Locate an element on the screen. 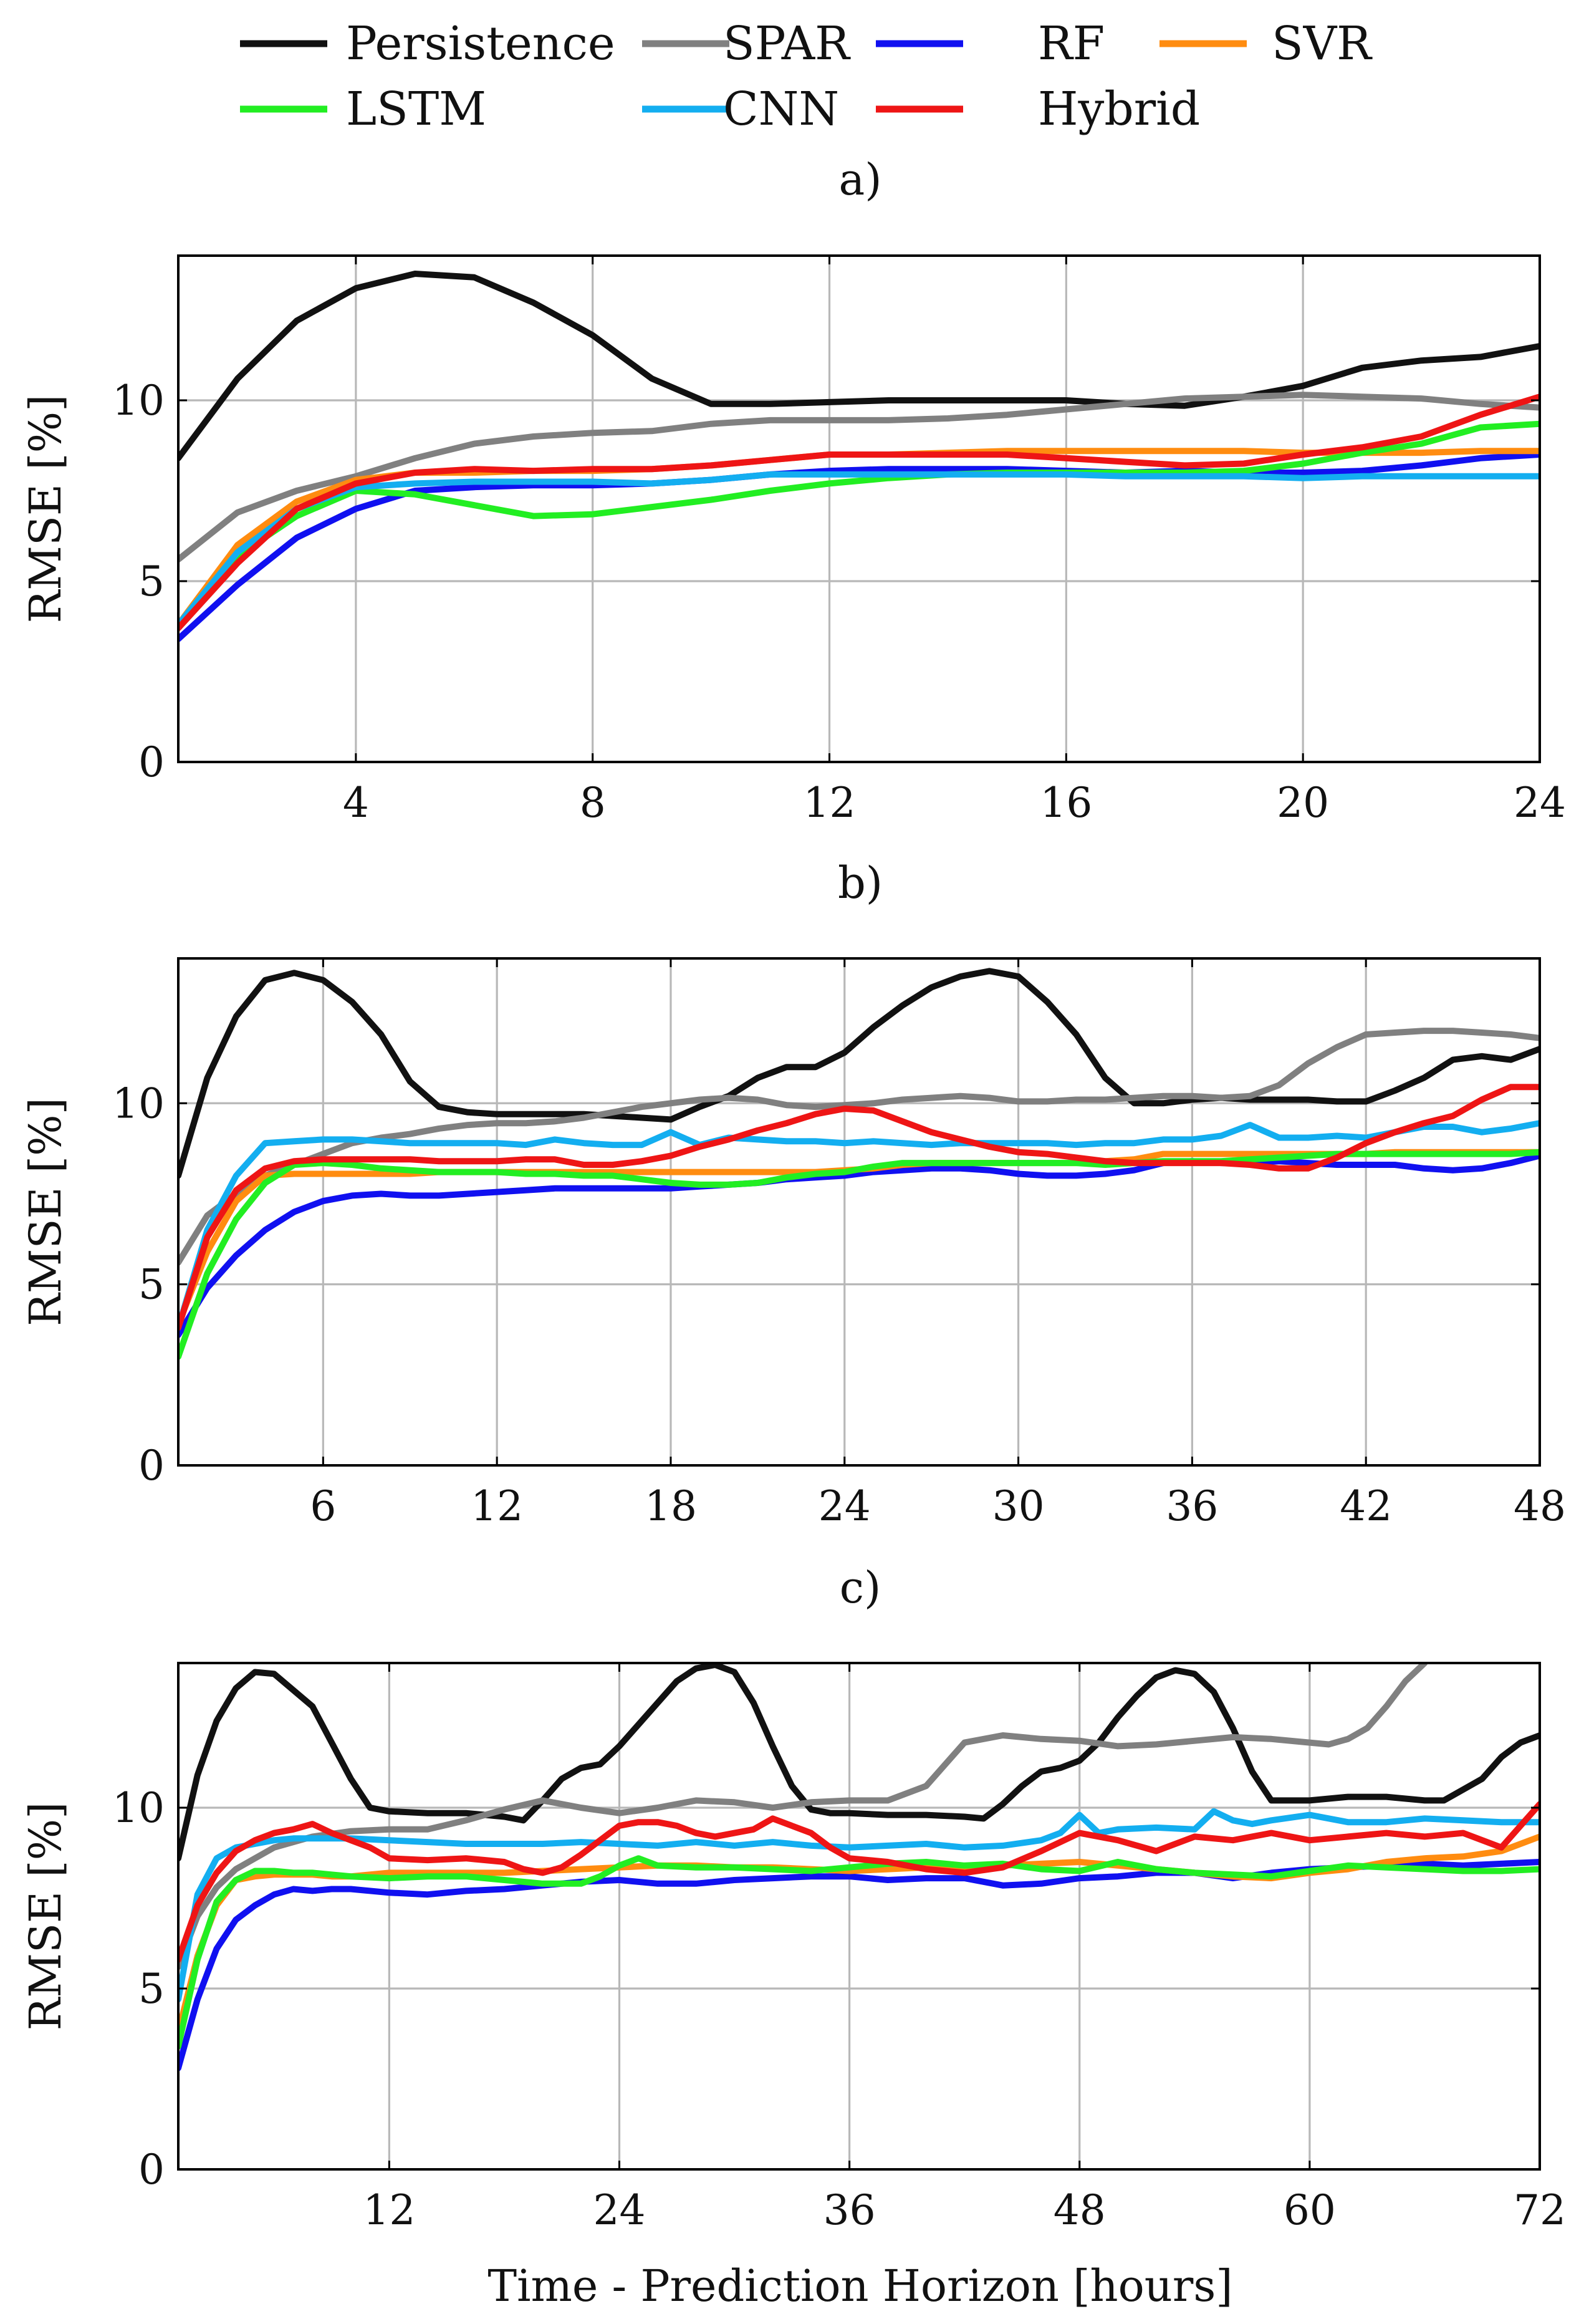  panel-b-y-axis-label: RMSE [%] is located at coordinates (45, 1211).